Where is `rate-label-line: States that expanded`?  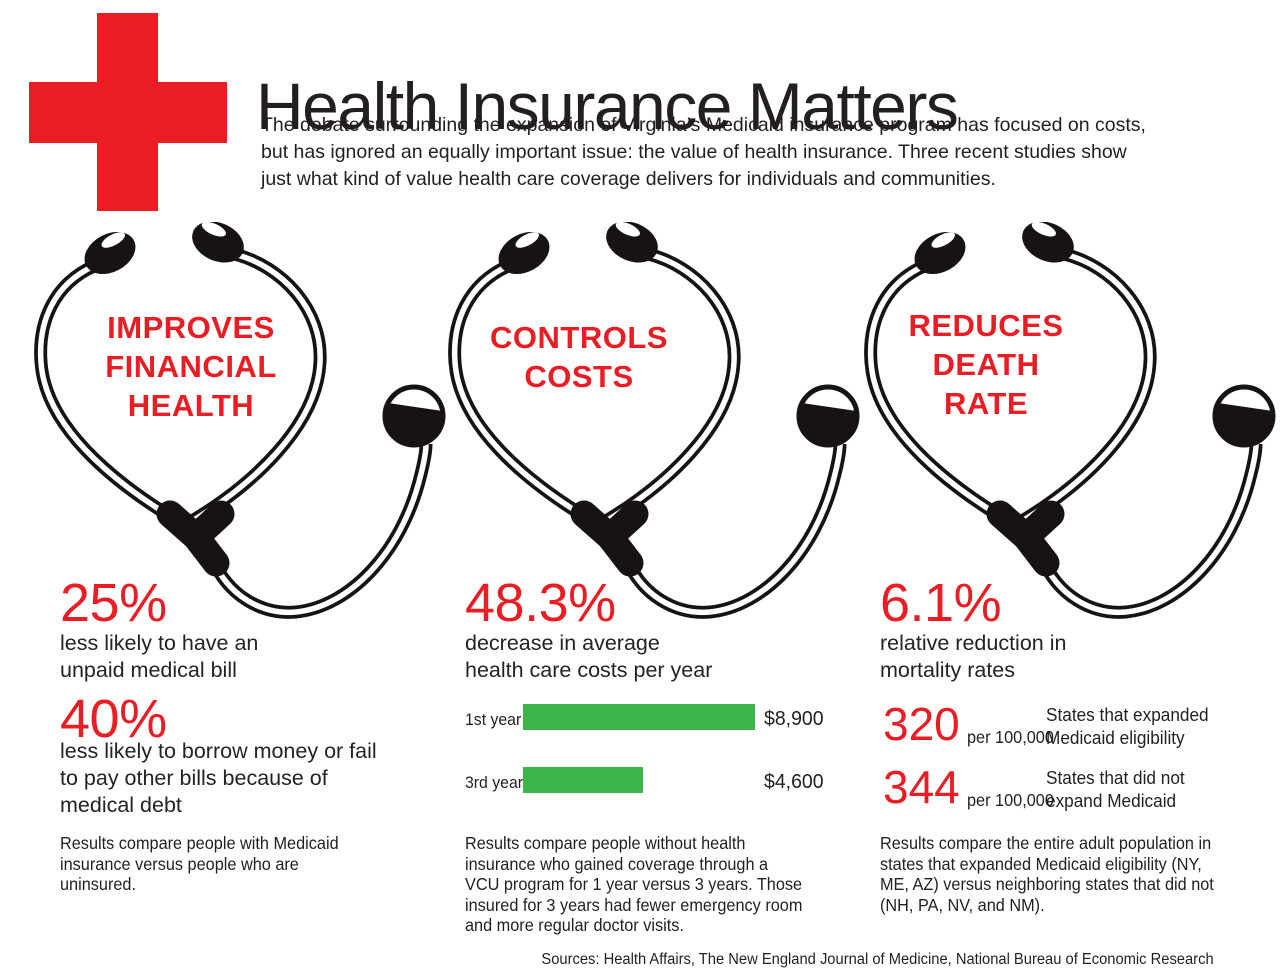
rate-label-line: States that expanded is located at coordinates (1127, 714).